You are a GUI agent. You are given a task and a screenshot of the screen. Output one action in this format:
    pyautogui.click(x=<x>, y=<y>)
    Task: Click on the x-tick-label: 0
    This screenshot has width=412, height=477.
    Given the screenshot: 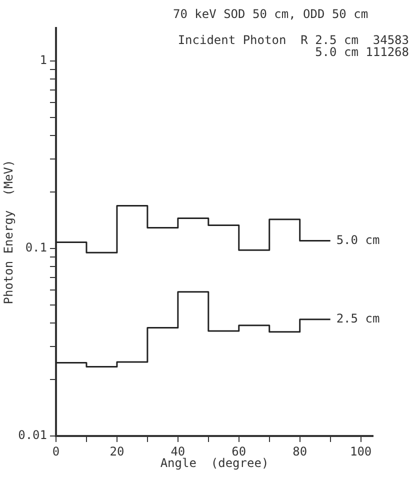 What is the action you would take?
    pyautogui.click(x=56, y=451)
    